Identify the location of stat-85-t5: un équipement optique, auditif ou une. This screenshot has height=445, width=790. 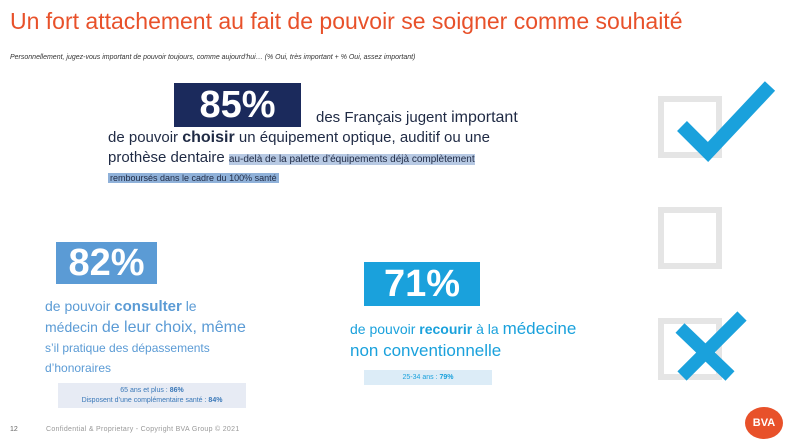
(364, 137).